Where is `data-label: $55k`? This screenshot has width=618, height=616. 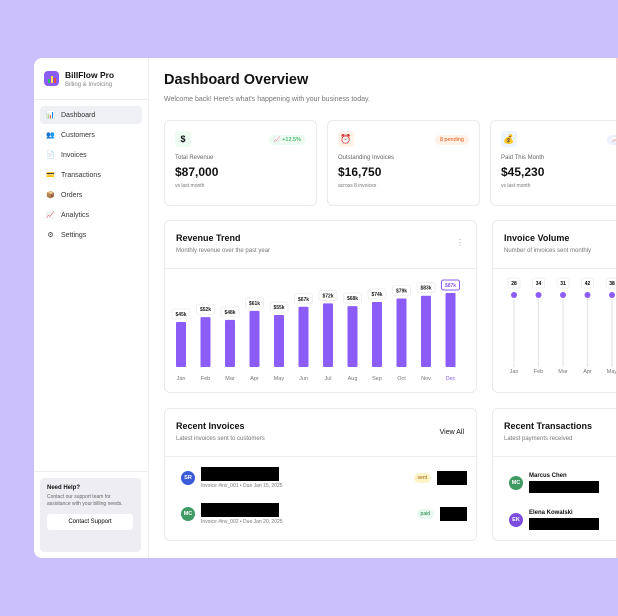 data-label: $55k is located at coordinates (278, 308).